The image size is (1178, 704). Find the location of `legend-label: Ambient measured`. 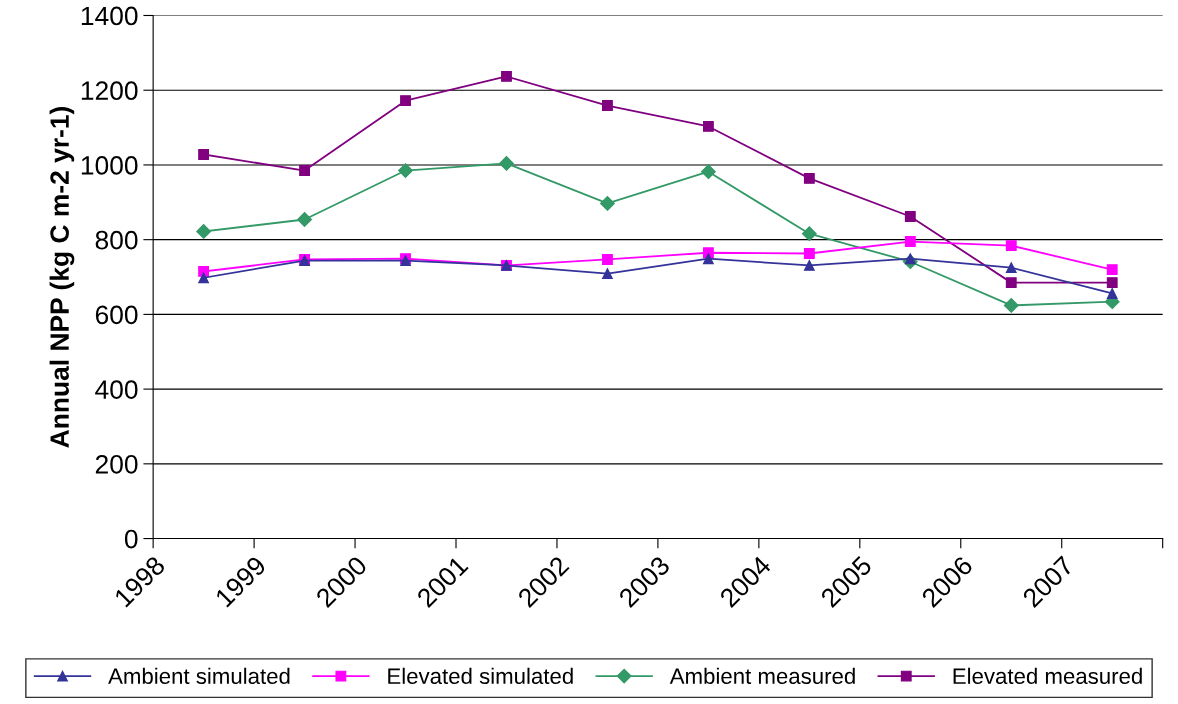

legend-label: Ambient measured is located at coordinates (762, 676).